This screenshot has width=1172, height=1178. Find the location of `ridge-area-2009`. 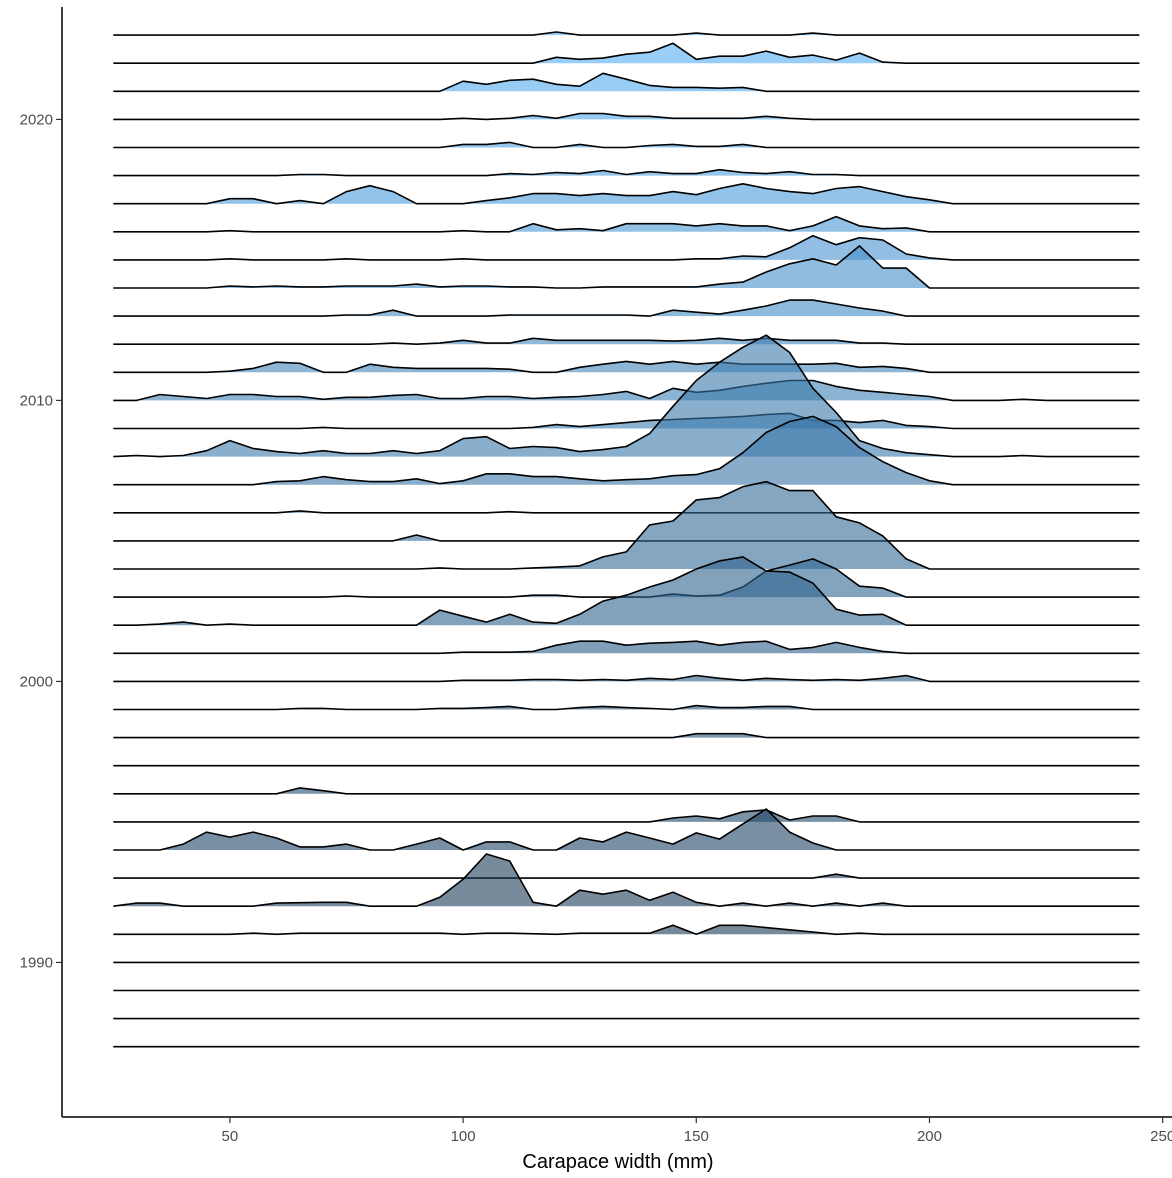

ridge-area-2009 is located at coordinates (626, 421).